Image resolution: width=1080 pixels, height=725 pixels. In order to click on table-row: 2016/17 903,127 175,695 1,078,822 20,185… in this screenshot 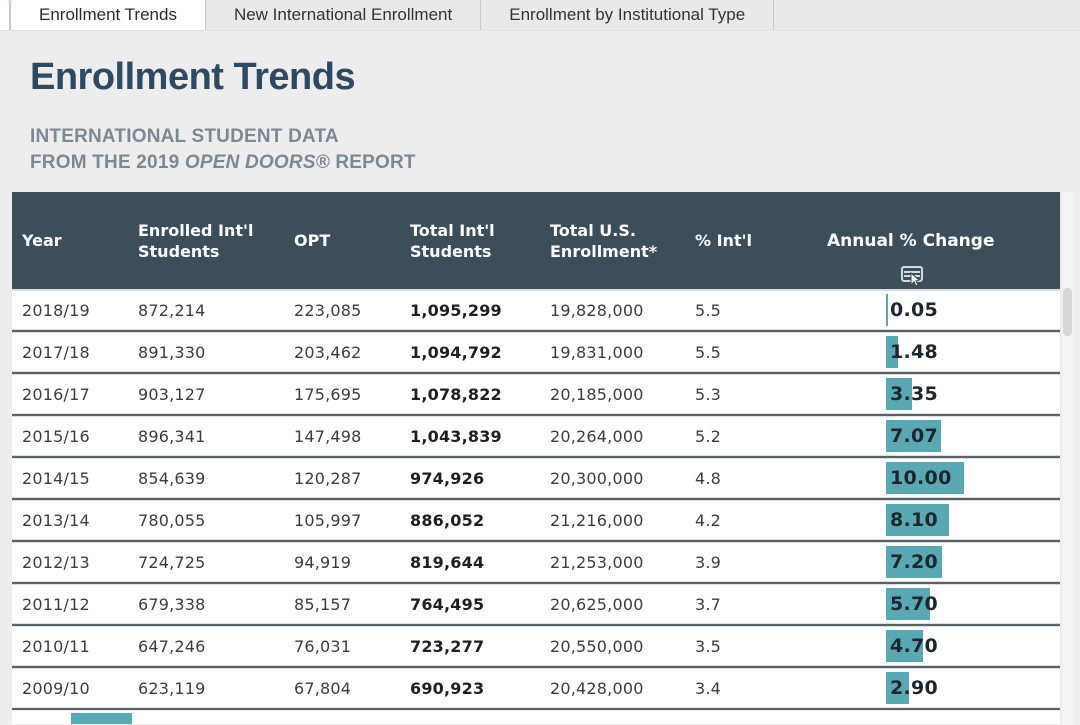, I will do `click(536, 395)`.